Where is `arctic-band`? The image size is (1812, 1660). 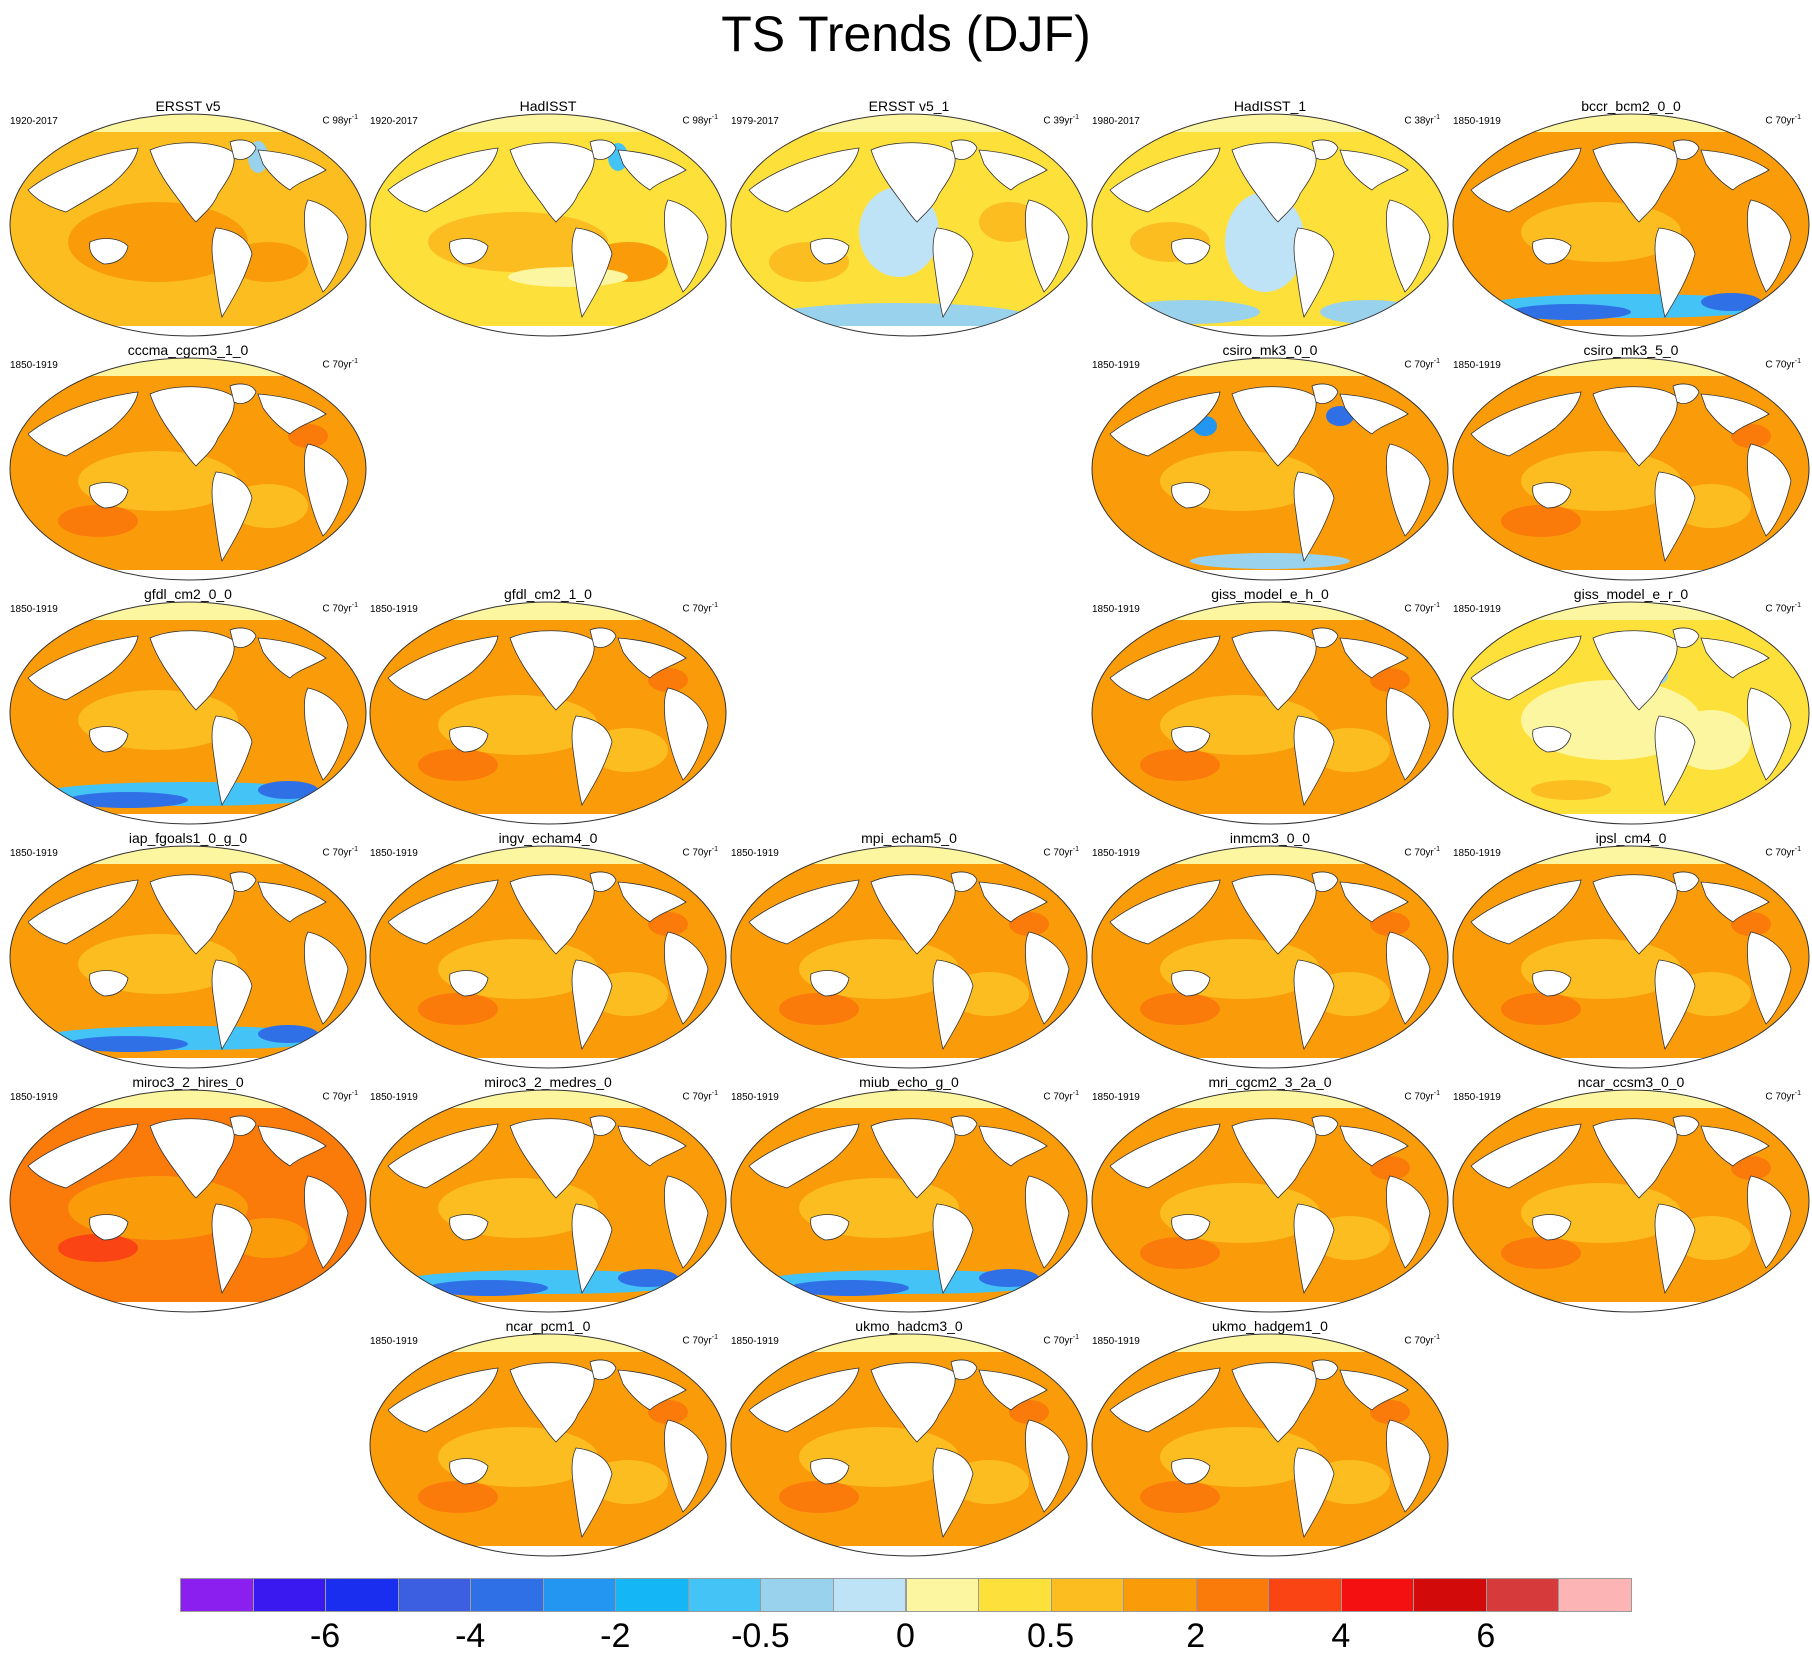 arctic-band is located at coordinates (909, 1099).